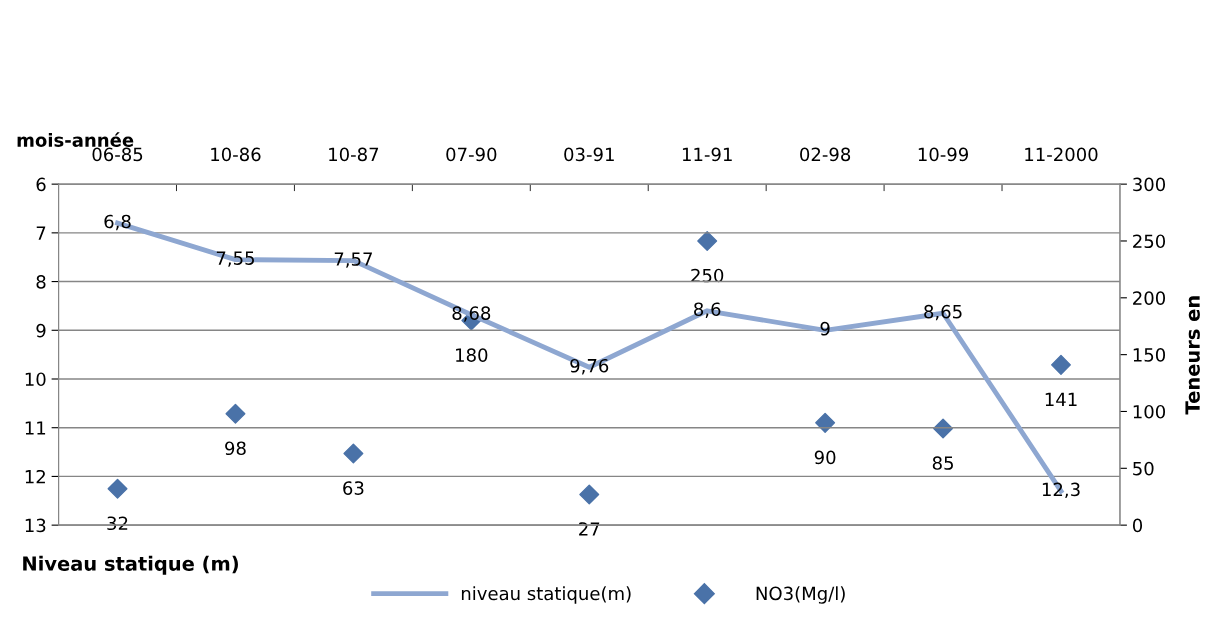  What do you see at coordinates (1192, 355) in the screenshot?
I see `y2-axis-title: Teneurs en` at bounding box center [1192, 355].